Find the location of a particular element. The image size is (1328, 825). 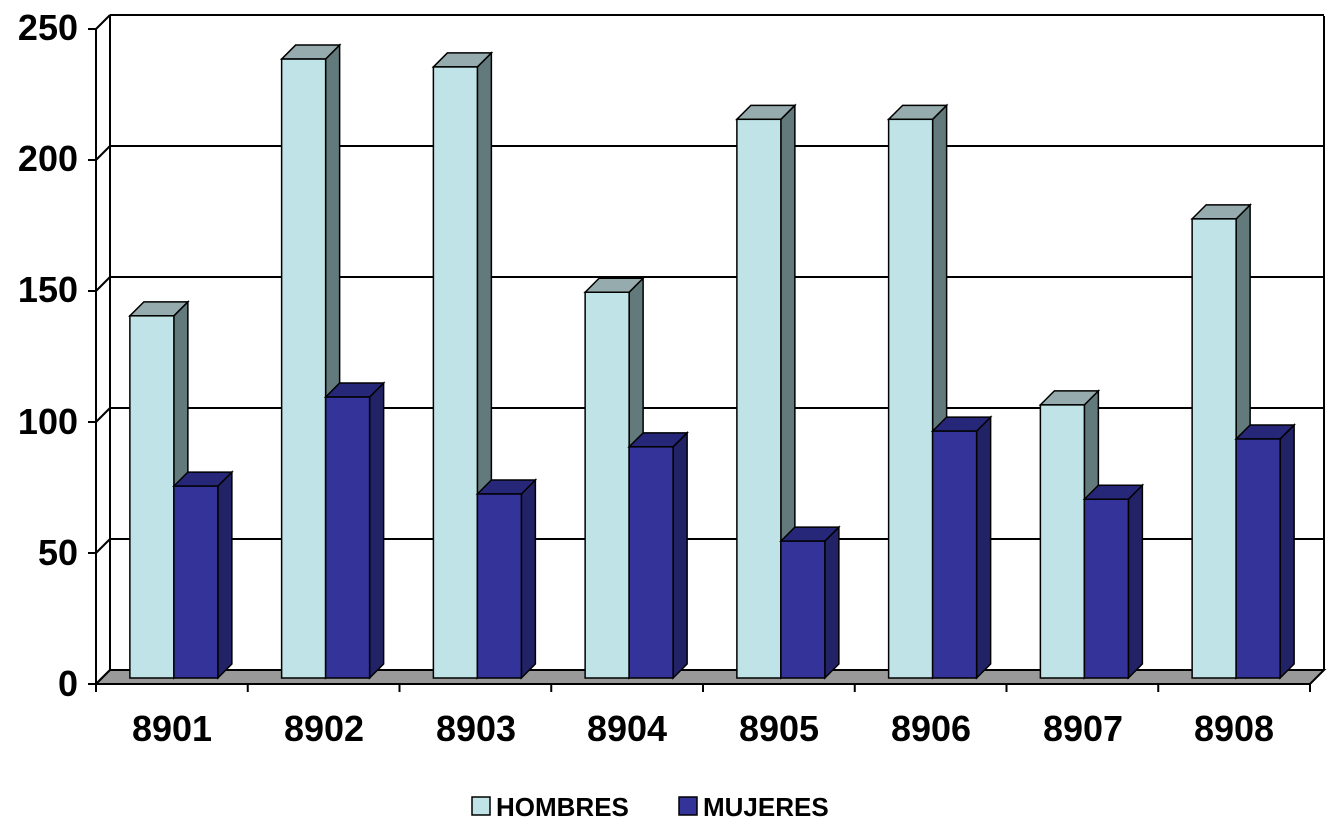

y-tick-label: 100 is located at coordinates (48, 421).